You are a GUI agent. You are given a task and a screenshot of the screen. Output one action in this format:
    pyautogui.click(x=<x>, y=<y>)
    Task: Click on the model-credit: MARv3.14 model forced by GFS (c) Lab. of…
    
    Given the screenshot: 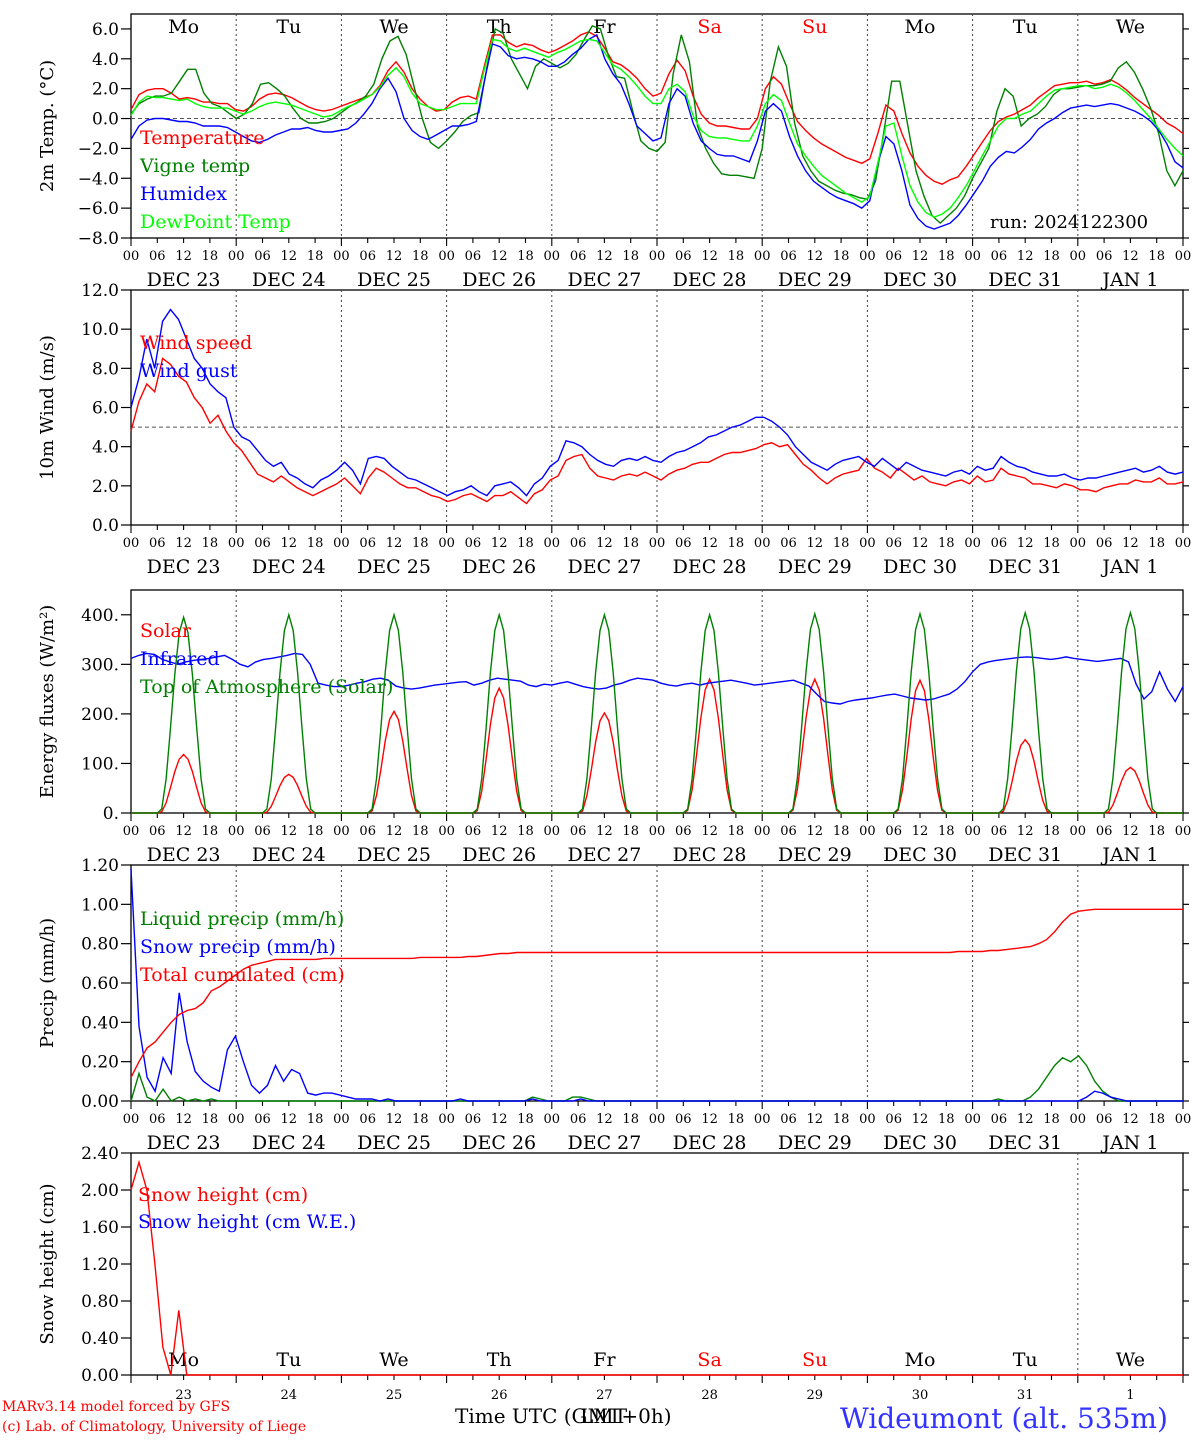 What is the action you would take?
    pyautogui.click(x=154, y=1417)
    